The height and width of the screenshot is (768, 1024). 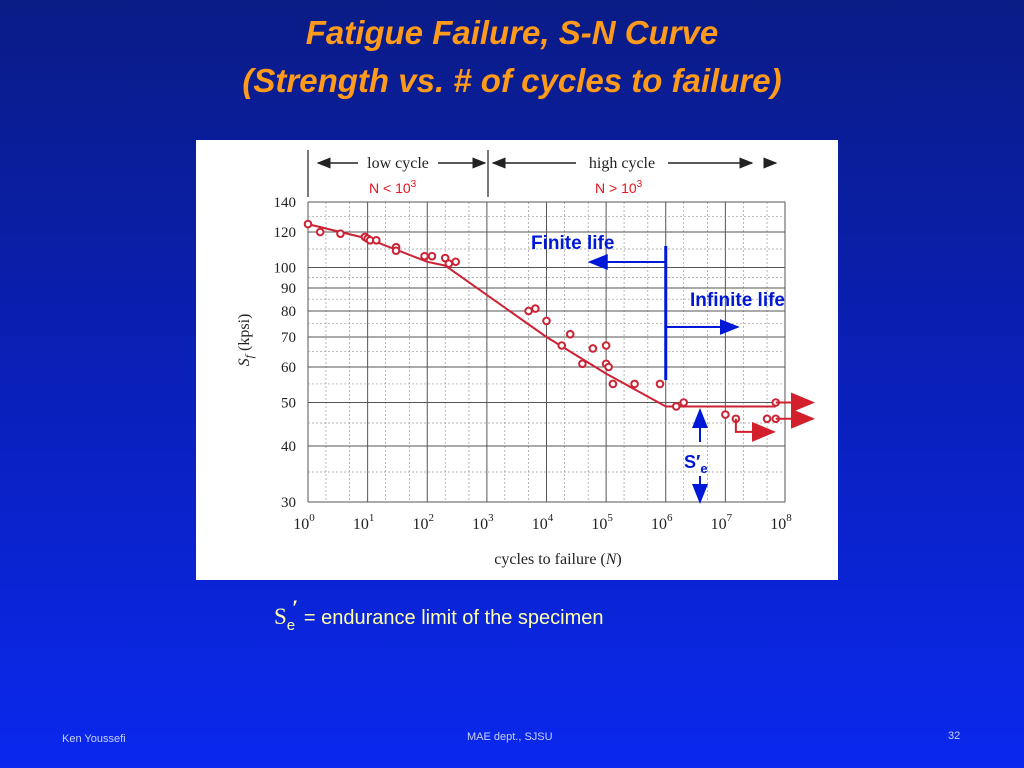 What do you see at coordinates (512, 80) in the screenshot?
I see `slide-title-line-2: (Strength vs. # of cycles to failure)` at bounding box center [512, 80].